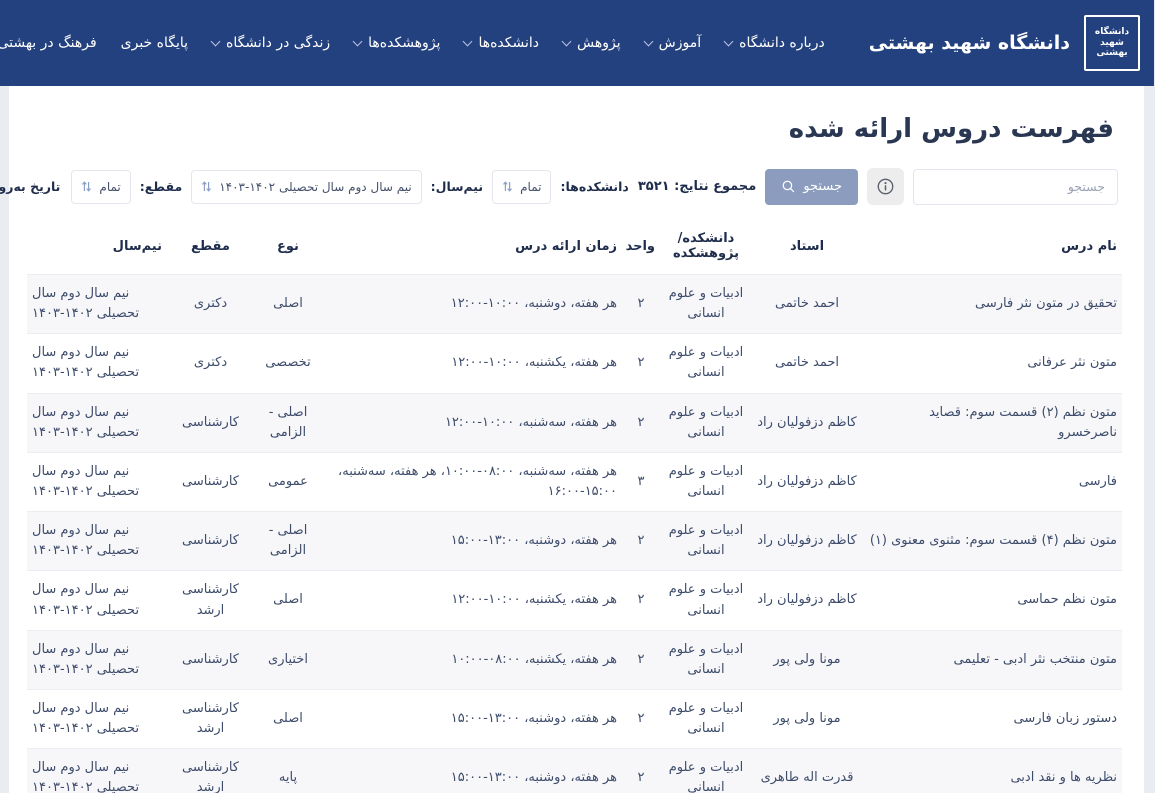 The width and height of the screenshot is (1155, 793). What do you see at coordinates (155, 43) in the screenshot?
I see `nav-item: پایگاه خبری` at bounding box center [155, 43].